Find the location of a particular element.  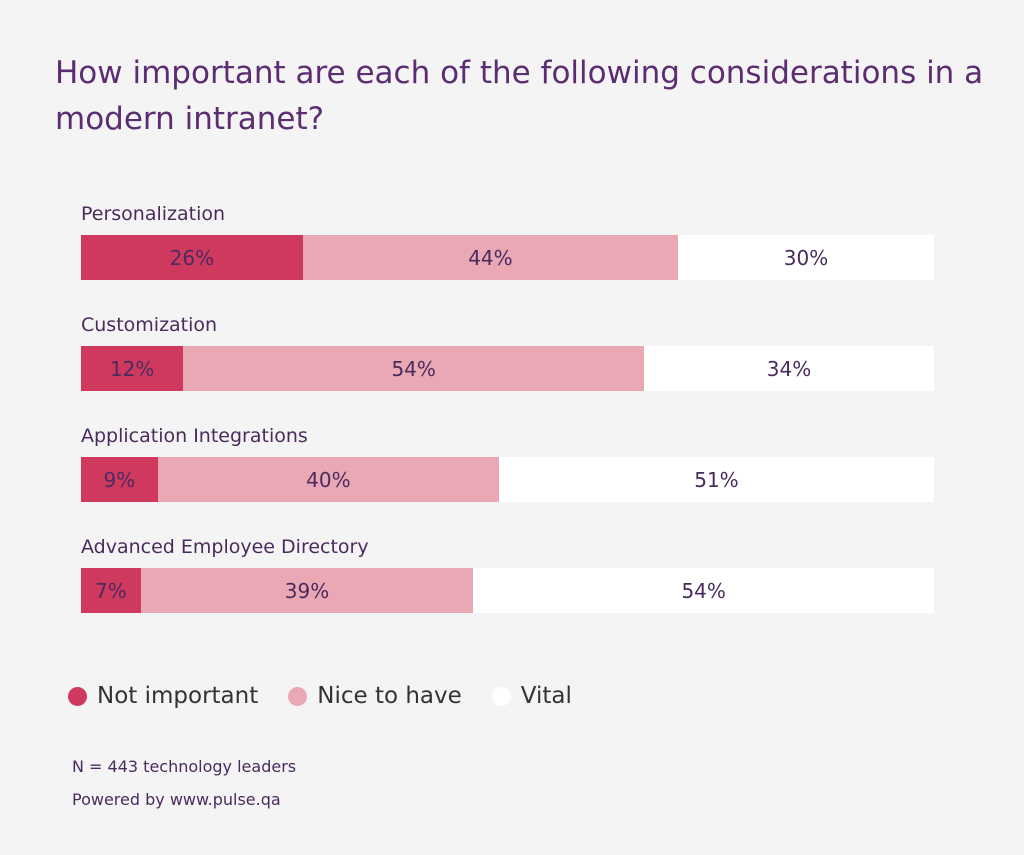

bar-segment-nice-to-have: 40% is located at coordinates (328, 479).